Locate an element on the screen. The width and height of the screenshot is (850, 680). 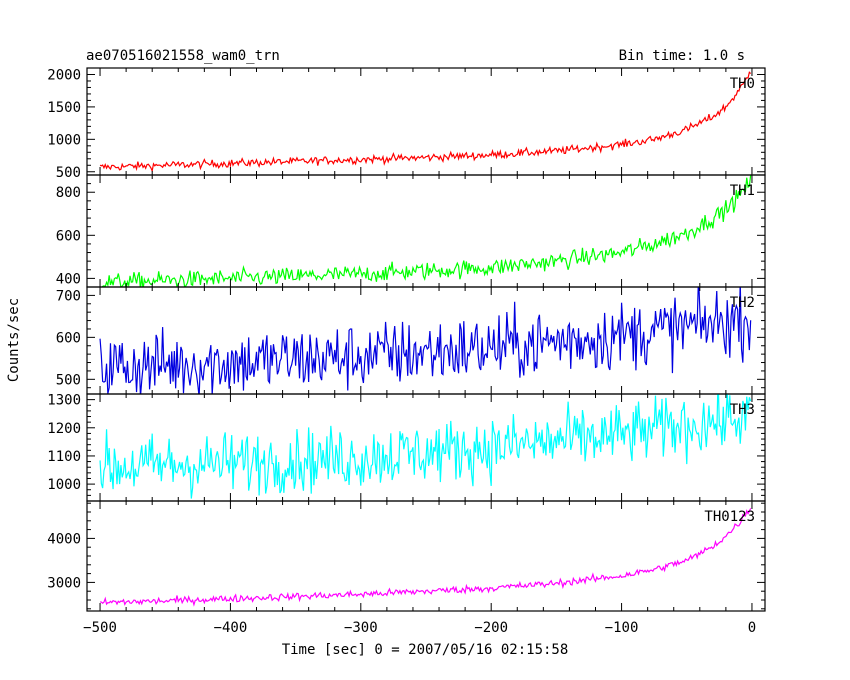
panel-th0: 500 1000 1500 2000 TH0 is located at coordinates (406, 124).